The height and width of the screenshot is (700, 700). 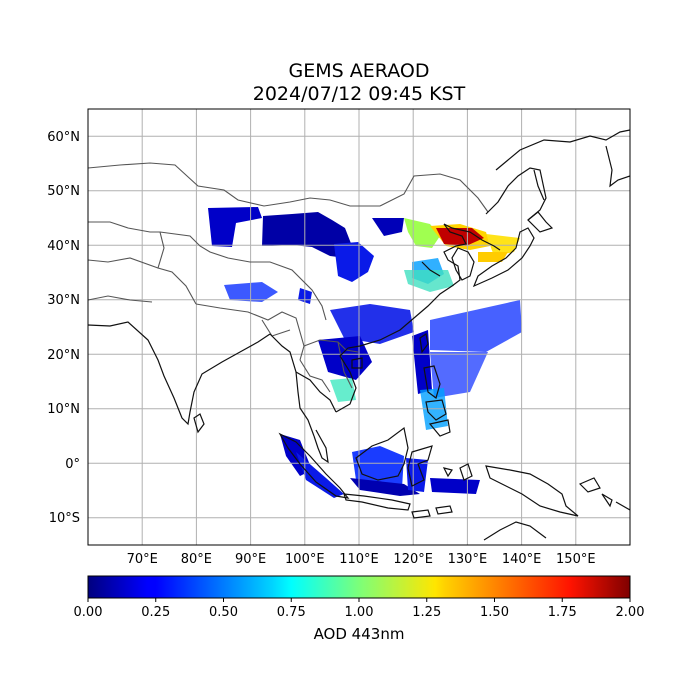 I want to click on lat-tick-10n: 10°N, so click(x=63, y=409).